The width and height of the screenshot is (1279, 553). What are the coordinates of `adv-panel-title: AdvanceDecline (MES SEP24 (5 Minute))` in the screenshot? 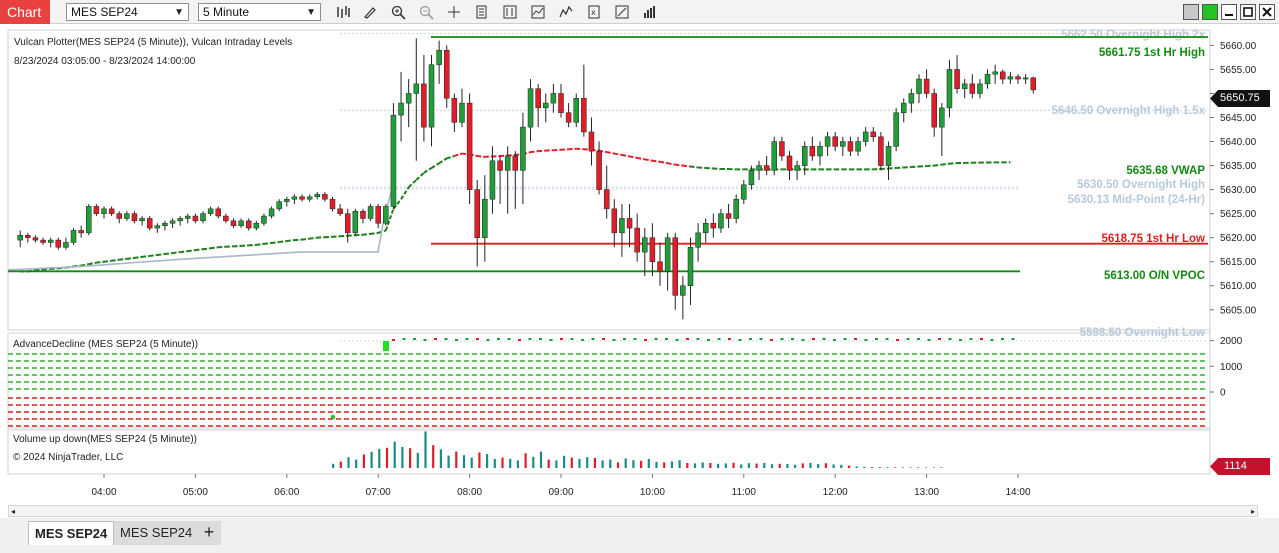 It's located at (106, 344).